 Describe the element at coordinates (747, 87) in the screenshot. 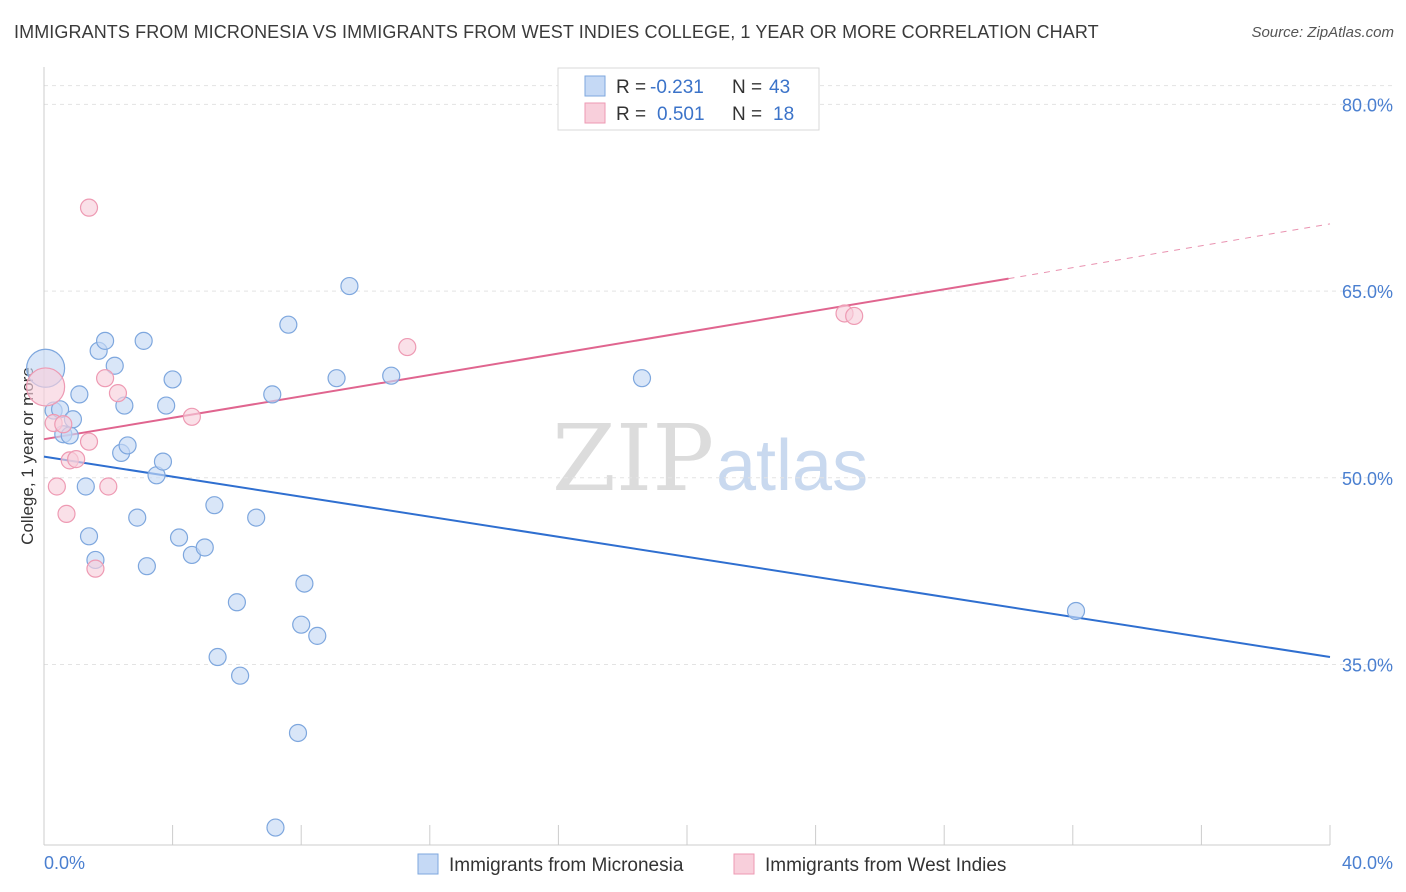

I see `stats-n-label-micronesia: N =` at that location.